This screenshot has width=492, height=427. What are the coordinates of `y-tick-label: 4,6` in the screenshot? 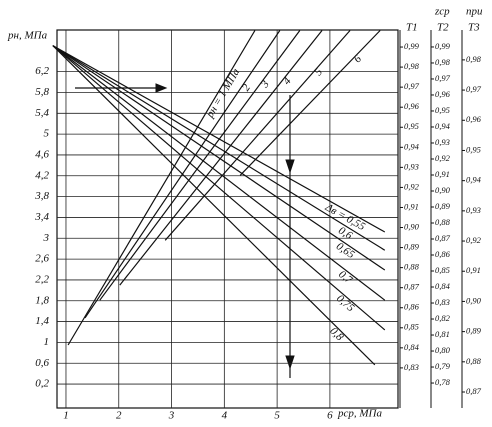 It's located at (42, 154).